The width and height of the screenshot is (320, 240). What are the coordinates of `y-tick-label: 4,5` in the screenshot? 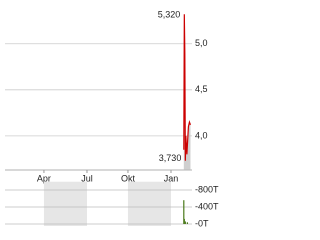 It's located at (201, 89).